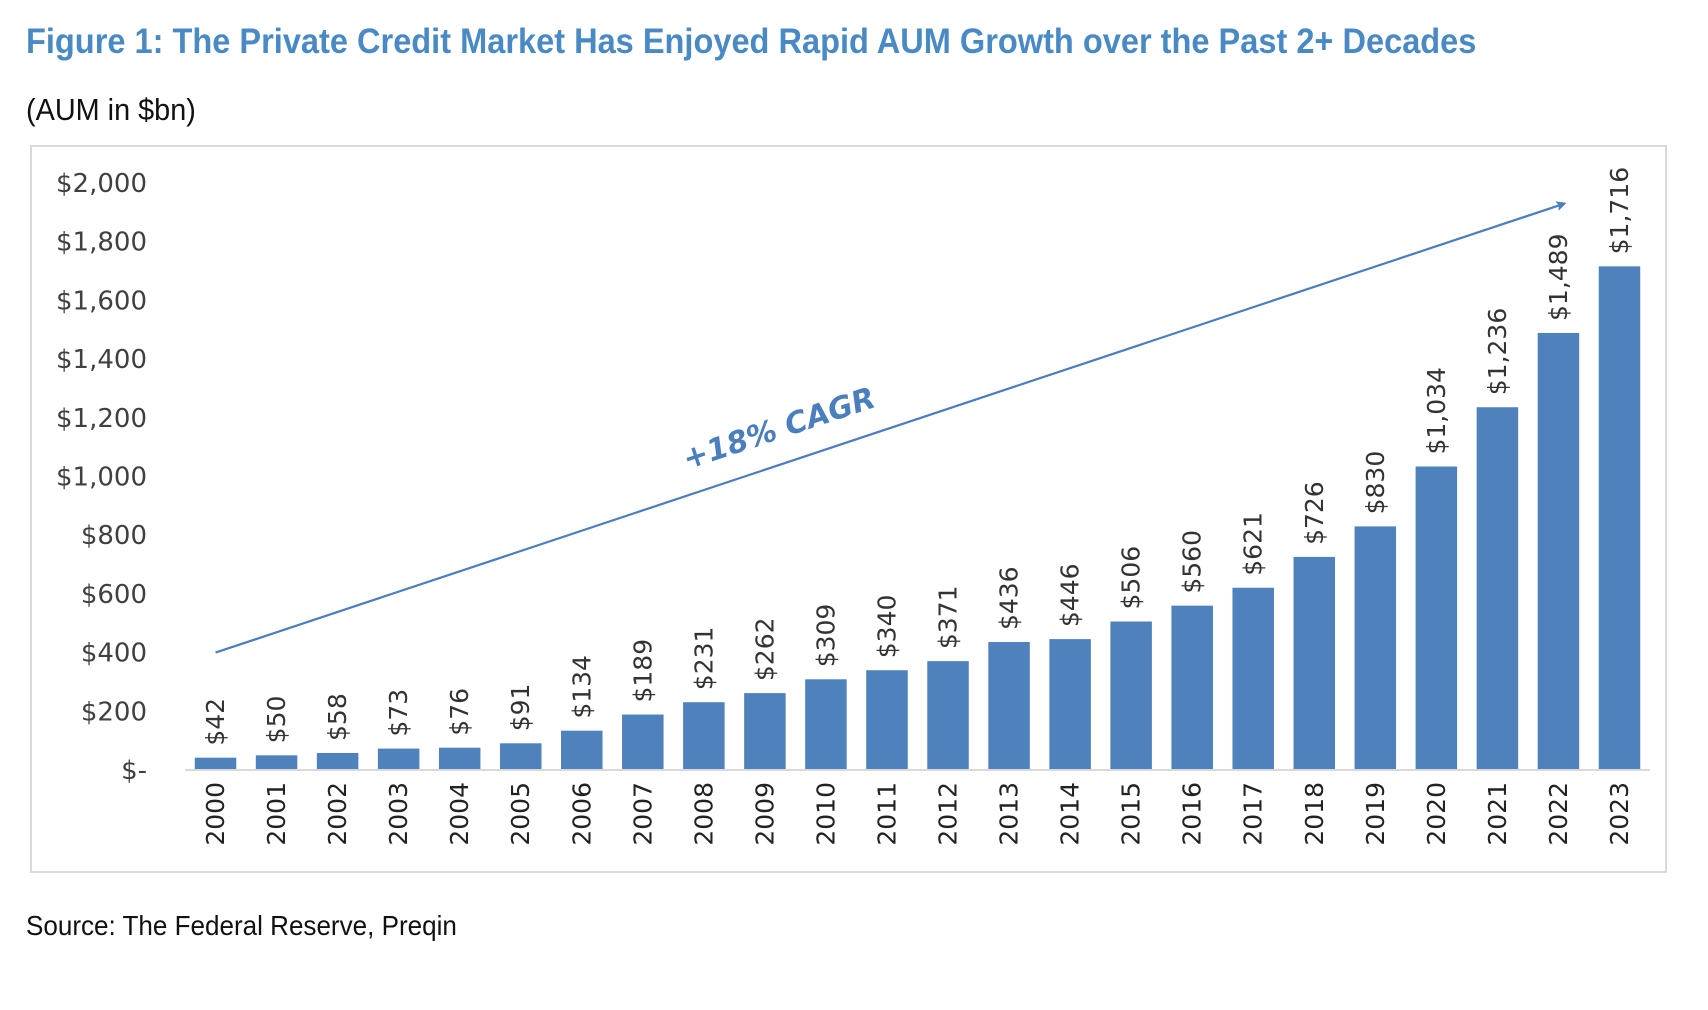 This screenshot has width=1708, height=1010. I want to click on x-tick-label: 2011, so click(886, 814).